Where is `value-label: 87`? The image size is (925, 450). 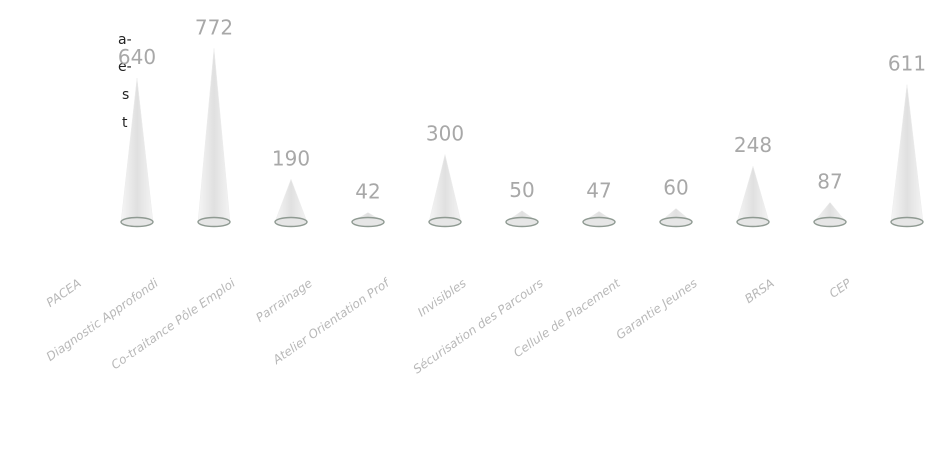
value-label: 87 is located at coordinates (829, 181).